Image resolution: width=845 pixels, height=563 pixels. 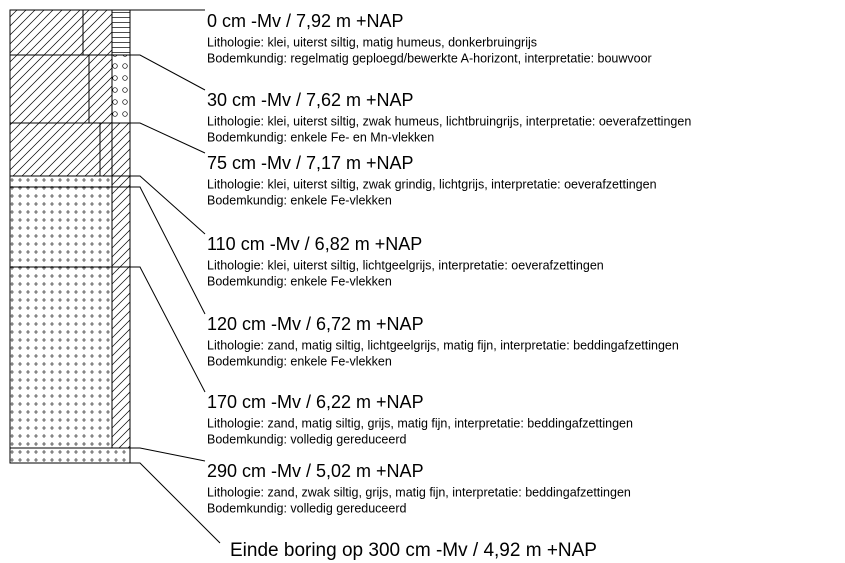 I want to click on depth-label: 120 cm -Mv / 6,72 m +NAP, so click(x=315, y=324).